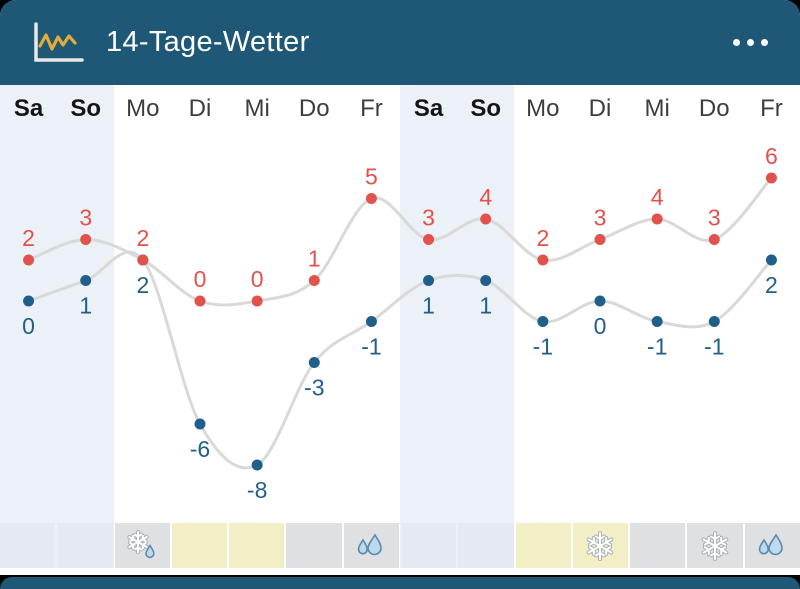 The width and height of the screenshot is (800, 589). What do you see at coordinates (57, 43) in the screenshot?
I see `line-chart-icon` at bounding box center [57, 43].